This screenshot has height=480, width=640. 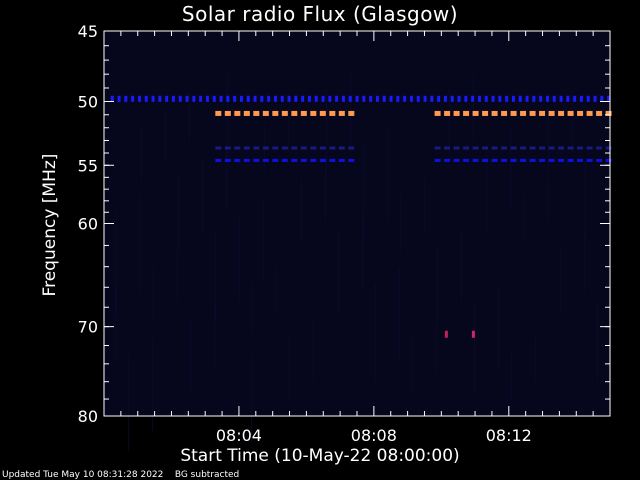 What do you see at coordinates (320, 456) in the screenshot?
I see `x-axis-label: Start Time (10-May-22 08:00:00)` at bounding box center [320, 456].